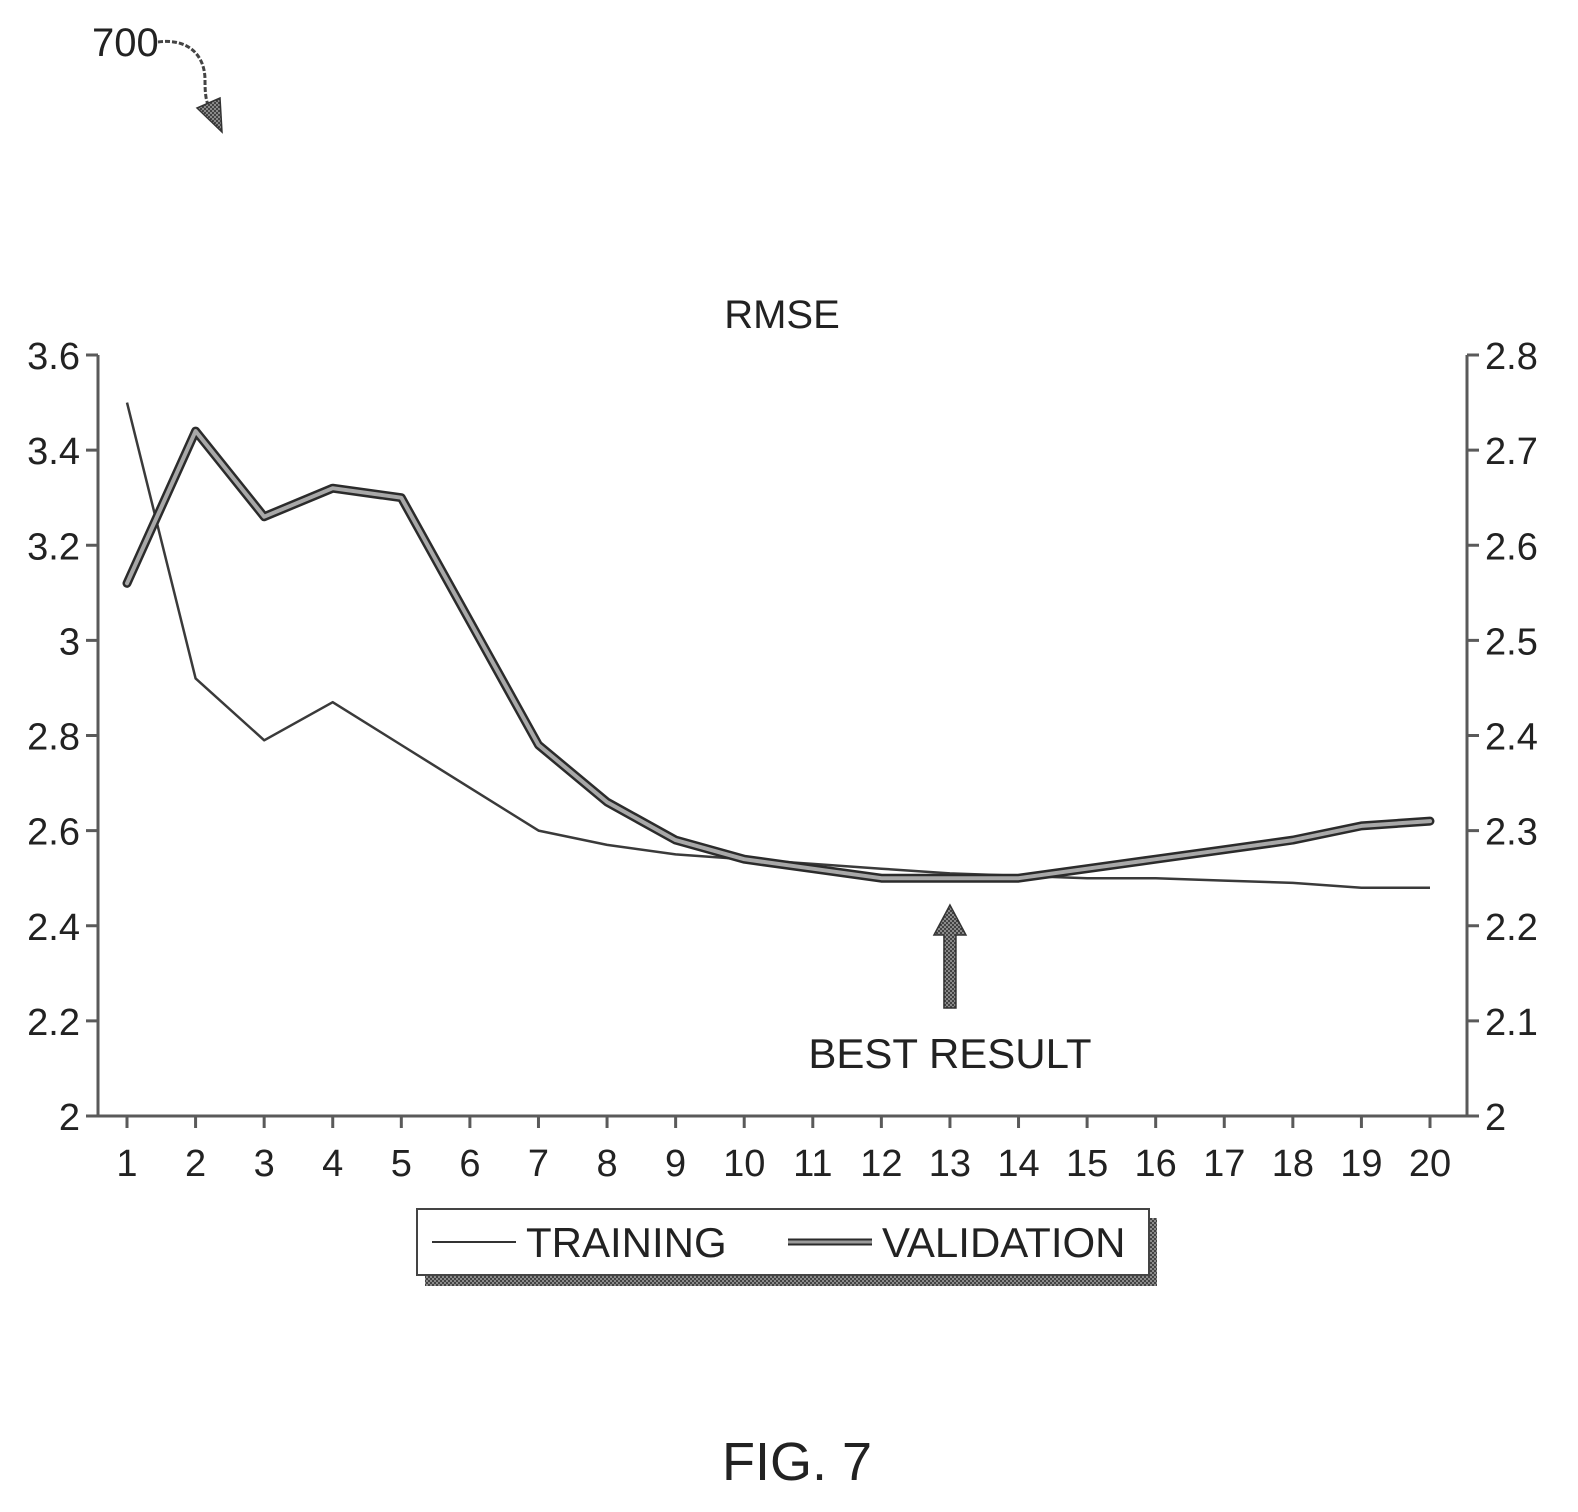  I want to click on x-tick-label: 5, so click(401, 1164).